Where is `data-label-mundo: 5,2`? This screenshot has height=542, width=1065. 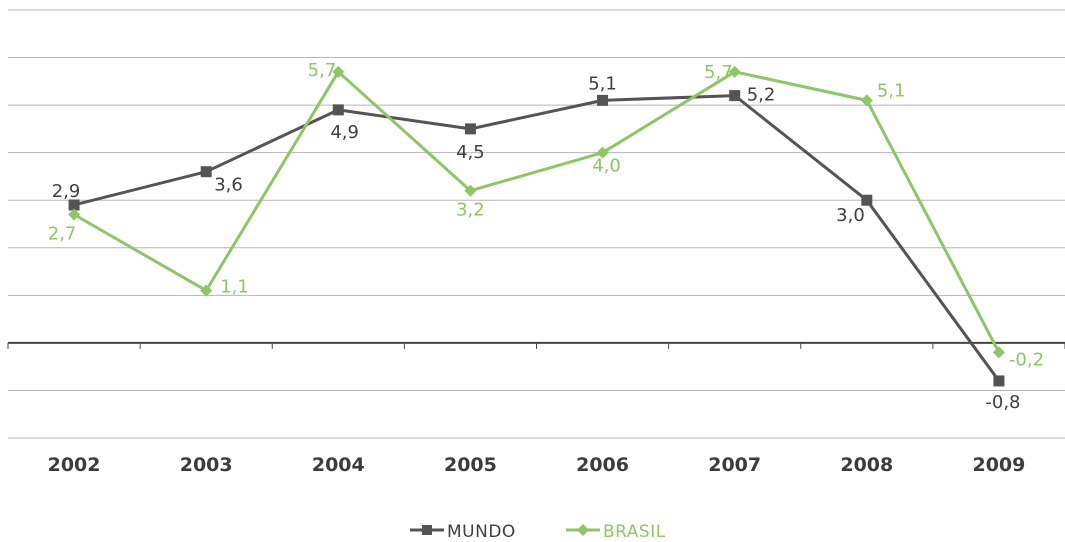
data-label-mundo: 5,2 is located at coordinates (761, 95).